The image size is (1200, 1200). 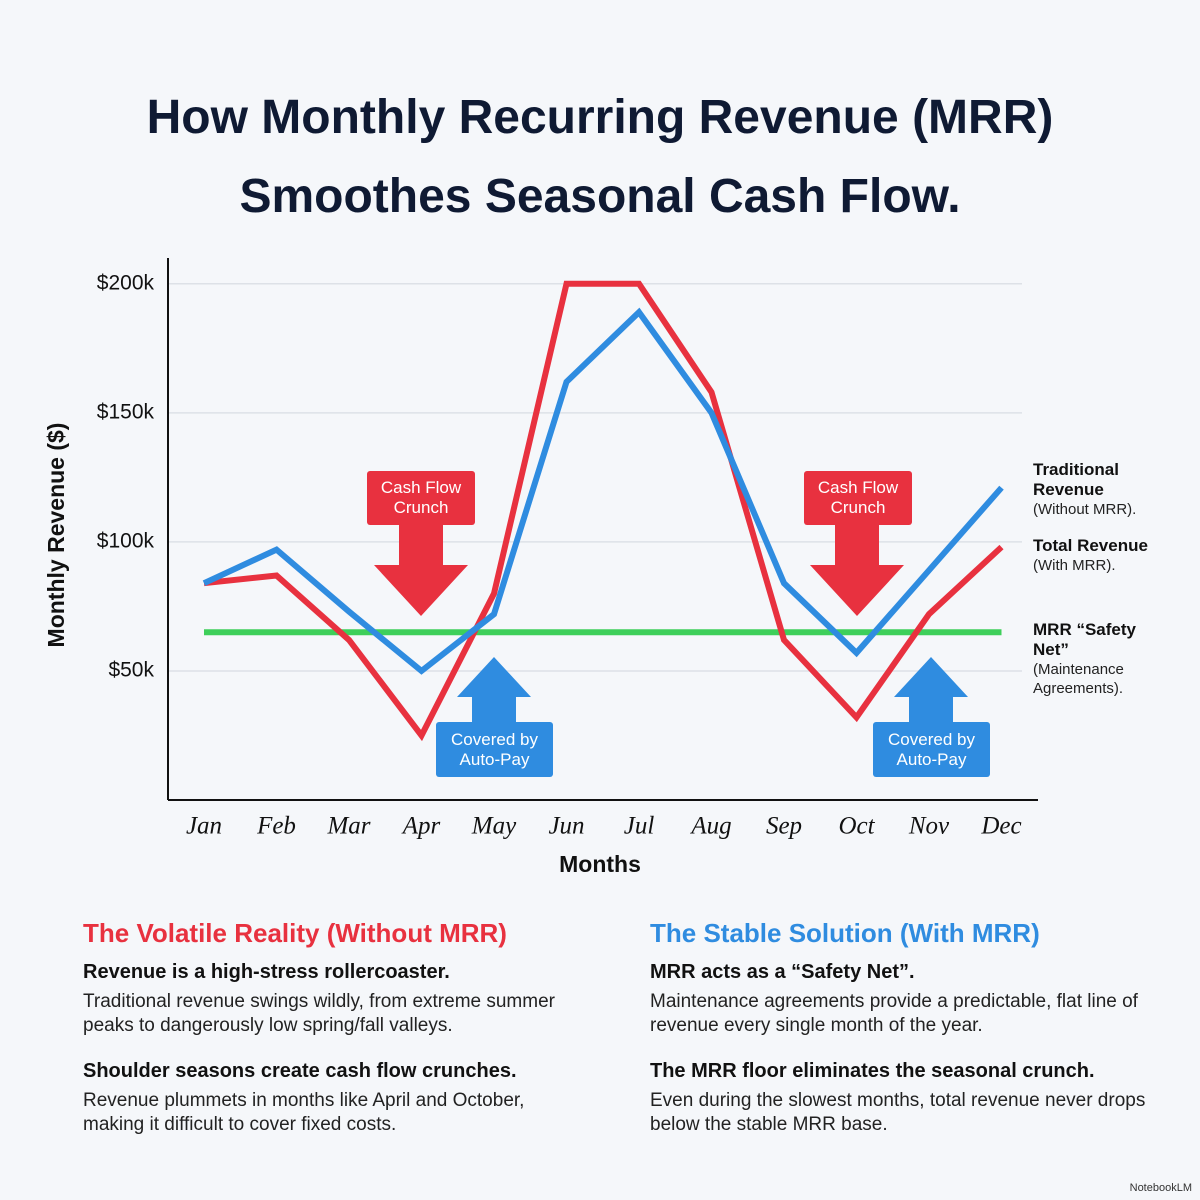 What do you see at coordinates (126, 540) in the screenshot?
I see `y-tick-label: $100k` at bounding box center [126, 540].